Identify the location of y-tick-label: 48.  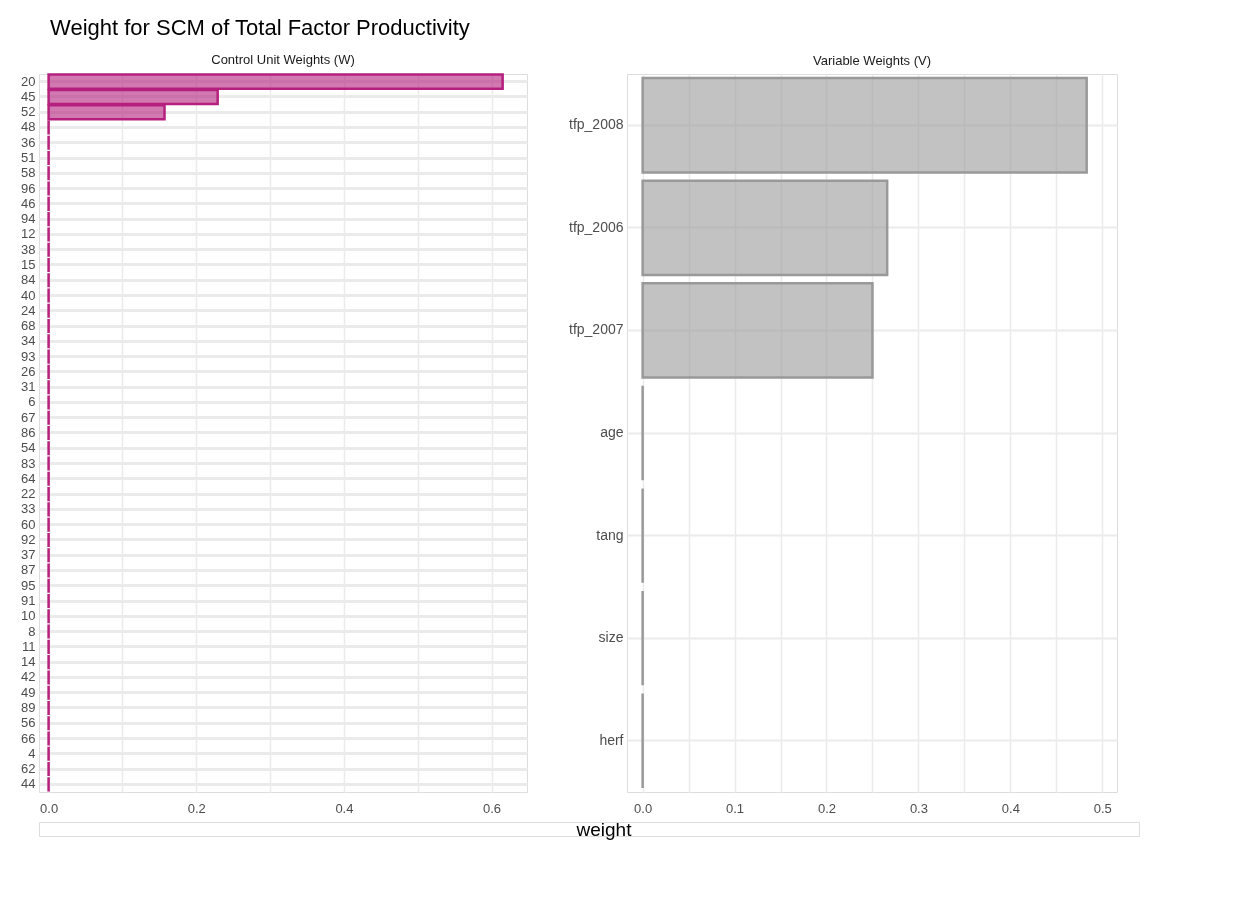
(28, 127).